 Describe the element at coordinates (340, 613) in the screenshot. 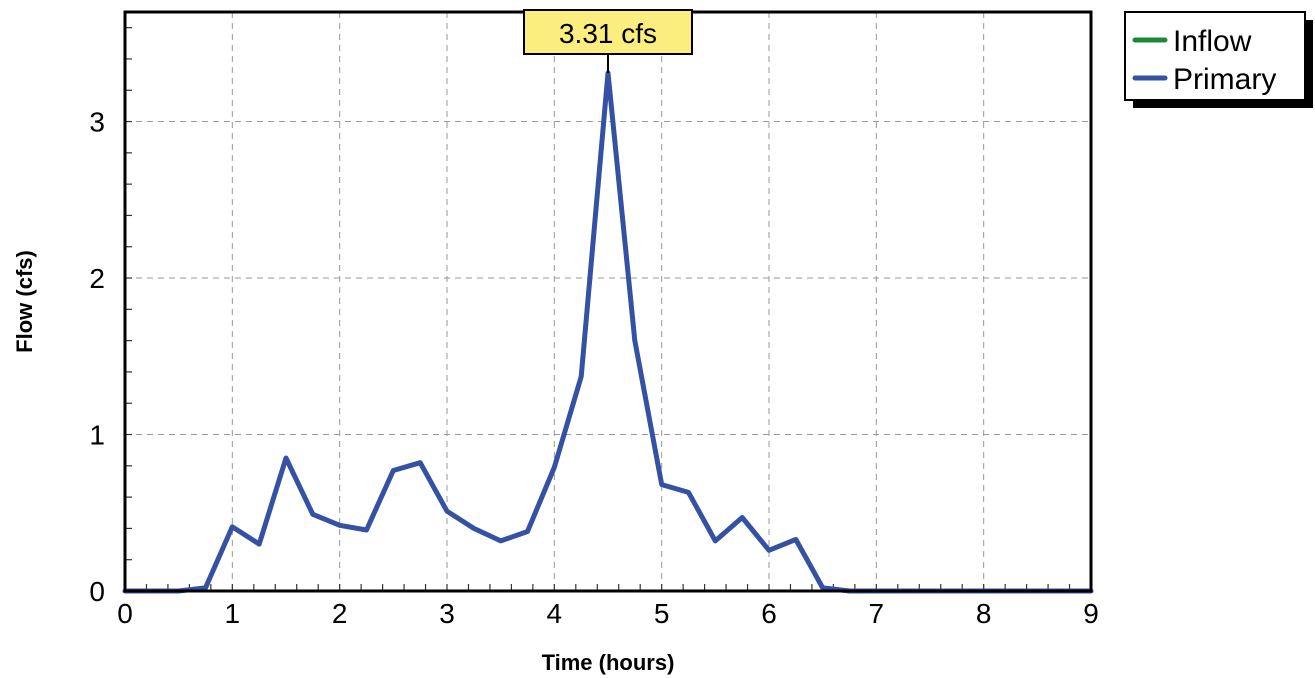

I see `x-tick-label: 2` at that location.